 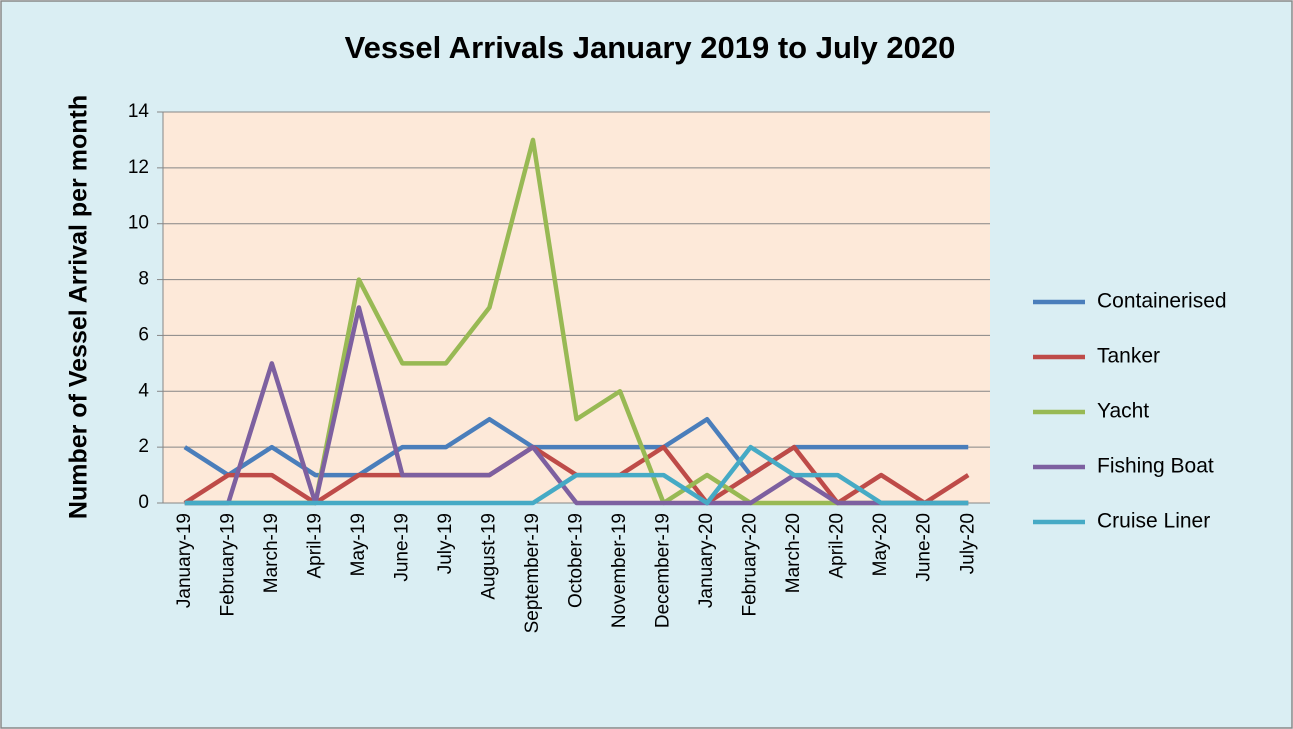 What do you see at coordinates (271, 553) in the screenshot?
I see `x-tick-label: March-19` at bounding box center [271, 553].